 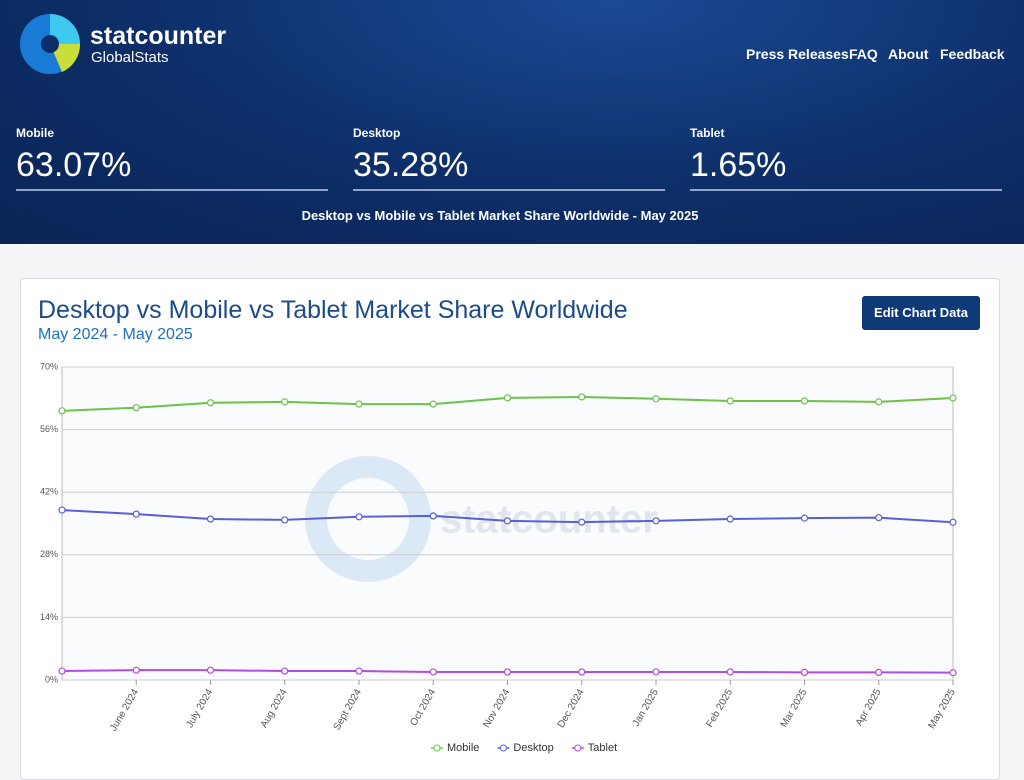 I want to click on logo-sub: GlobalStats, so click(x=130, y=57).